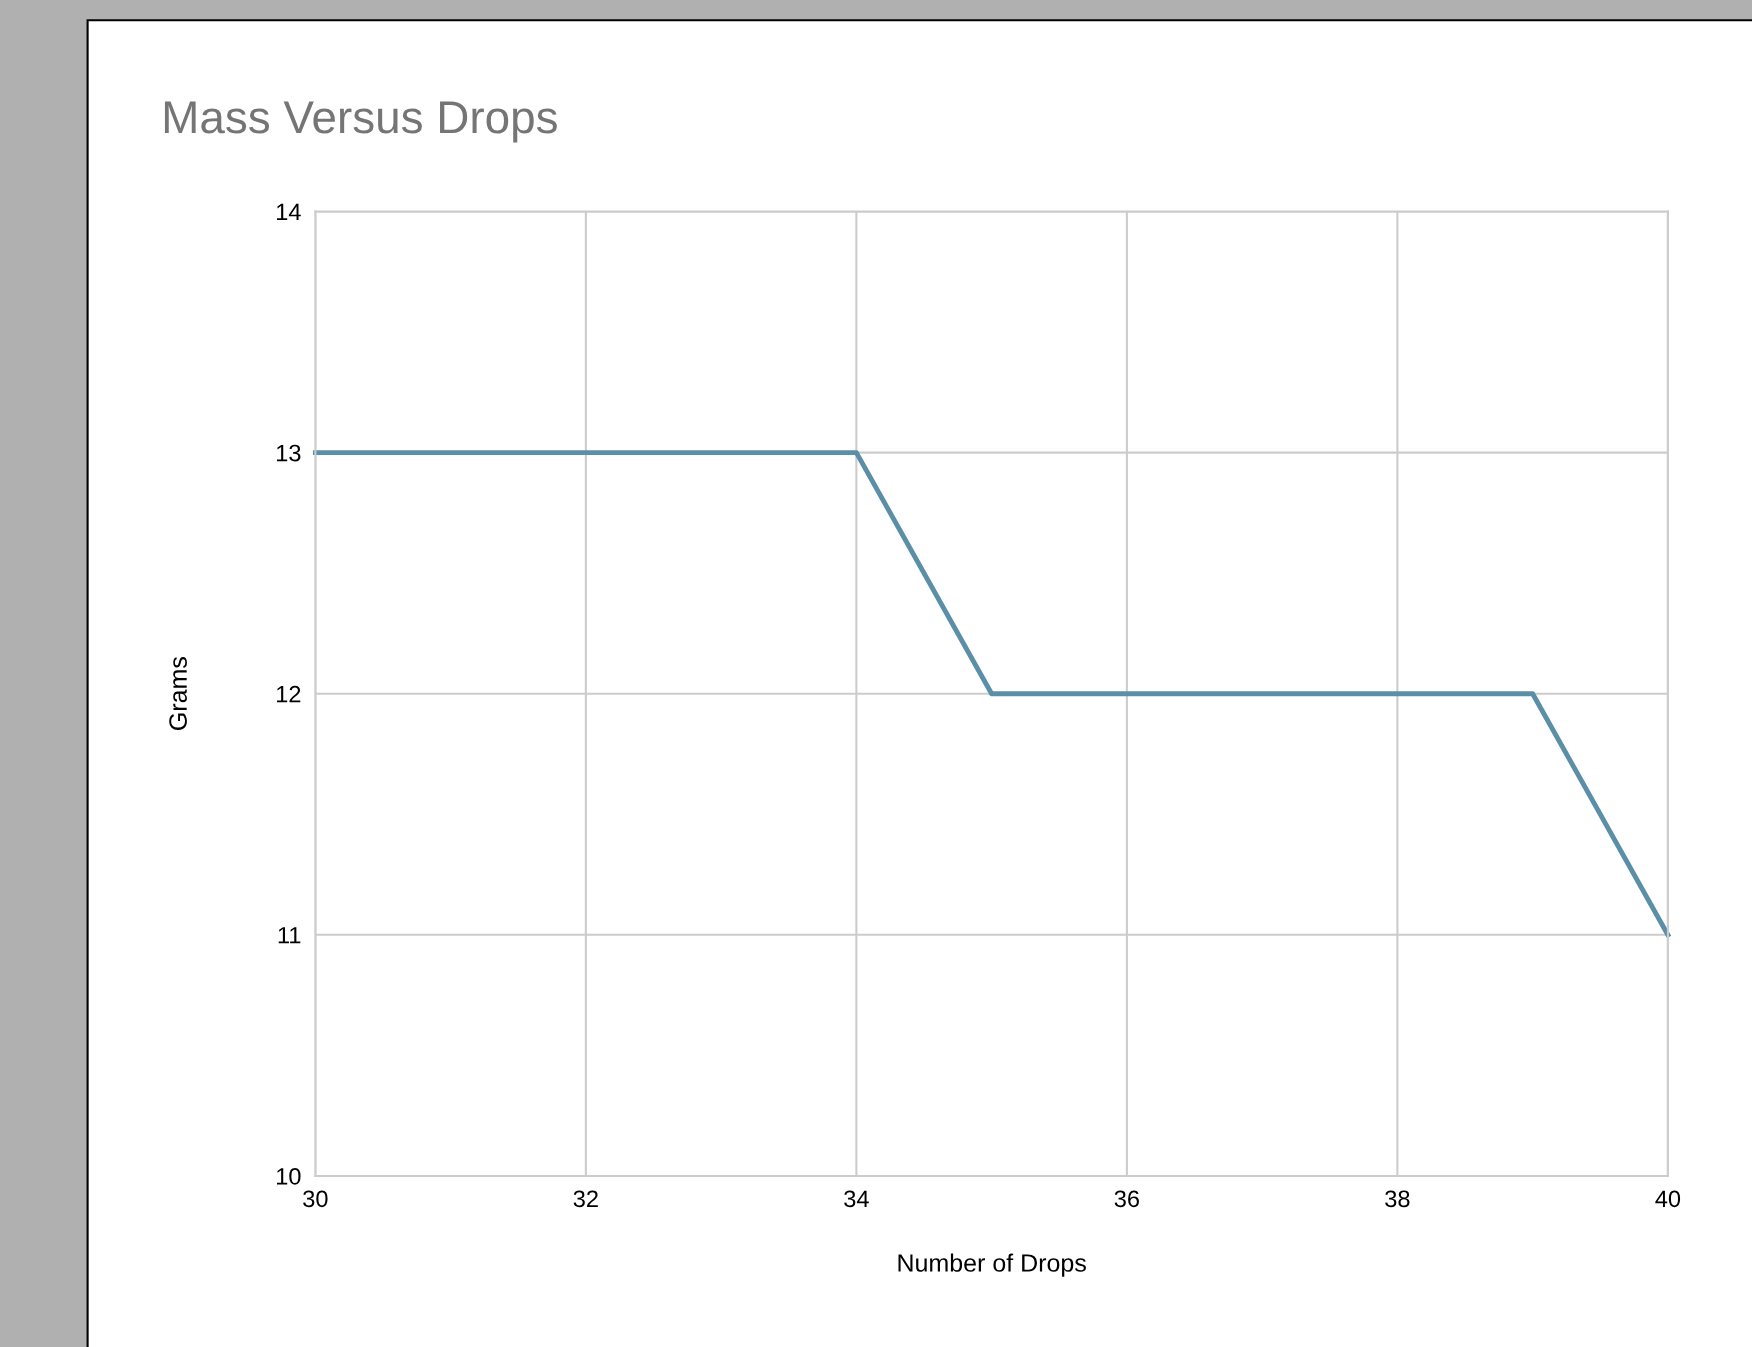  Describe the element at coordinates (289, 212) in the screenshot. I see `y-tick-label: 14` at that location.